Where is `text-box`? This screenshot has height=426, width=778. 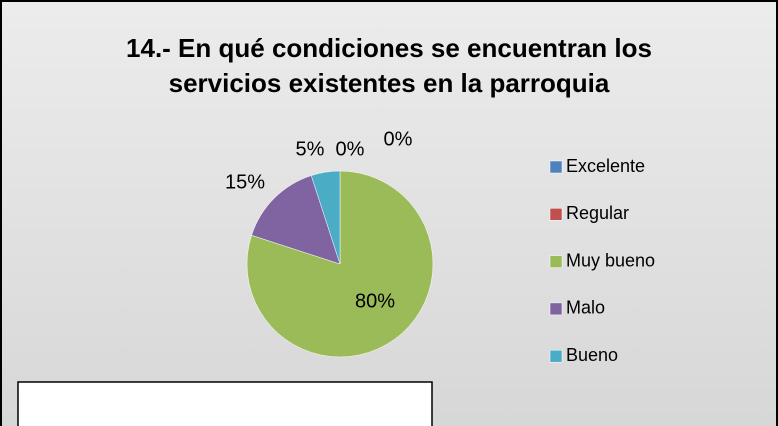
text-box is located at coordinates (225, 403).